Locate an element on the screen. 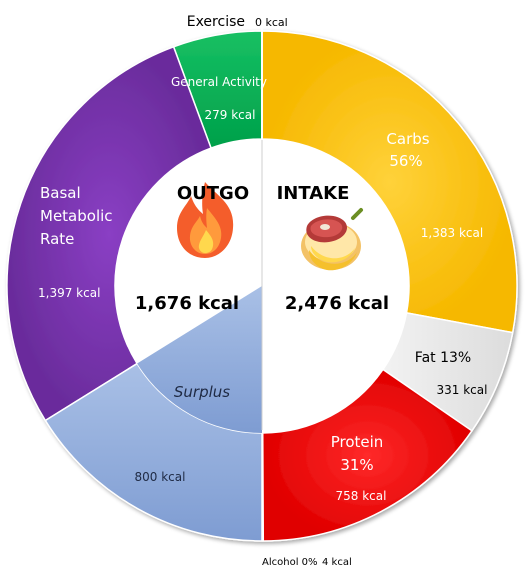 The image size is (530, 573). bmr-label-line-2: Metabolic is located at coordinates (76, 216).